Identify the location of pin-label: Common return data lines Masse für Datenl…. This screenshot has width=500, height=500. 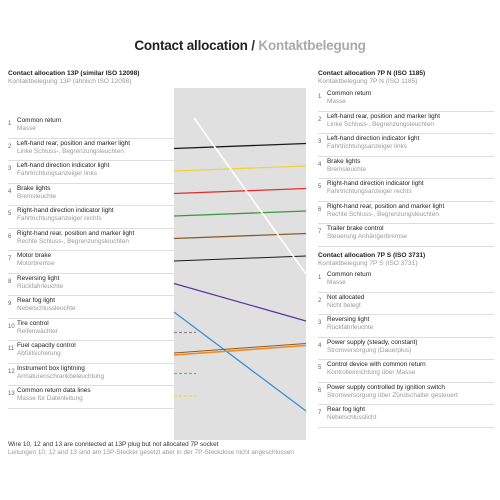
(54, 394).